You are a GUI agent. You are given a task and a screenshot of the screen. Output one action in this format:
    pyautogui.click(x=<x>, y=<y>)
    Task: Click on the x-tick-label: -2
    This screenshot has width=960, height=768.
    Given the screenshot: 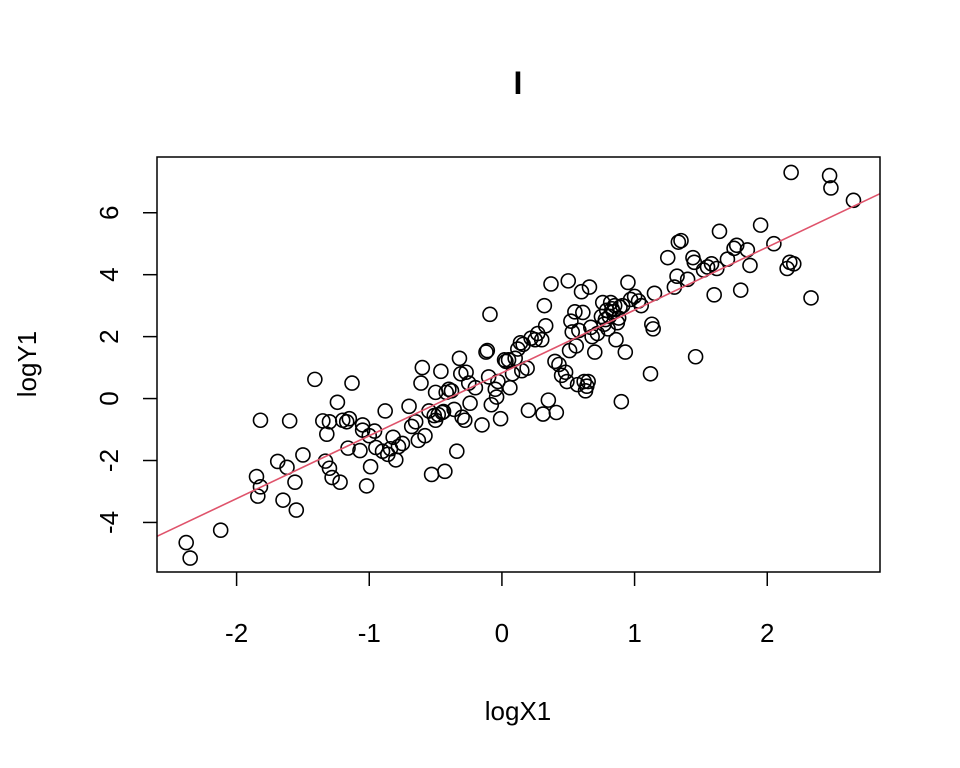 What is the action you would take?
    pyautogui.click(x=236, y=633)
    